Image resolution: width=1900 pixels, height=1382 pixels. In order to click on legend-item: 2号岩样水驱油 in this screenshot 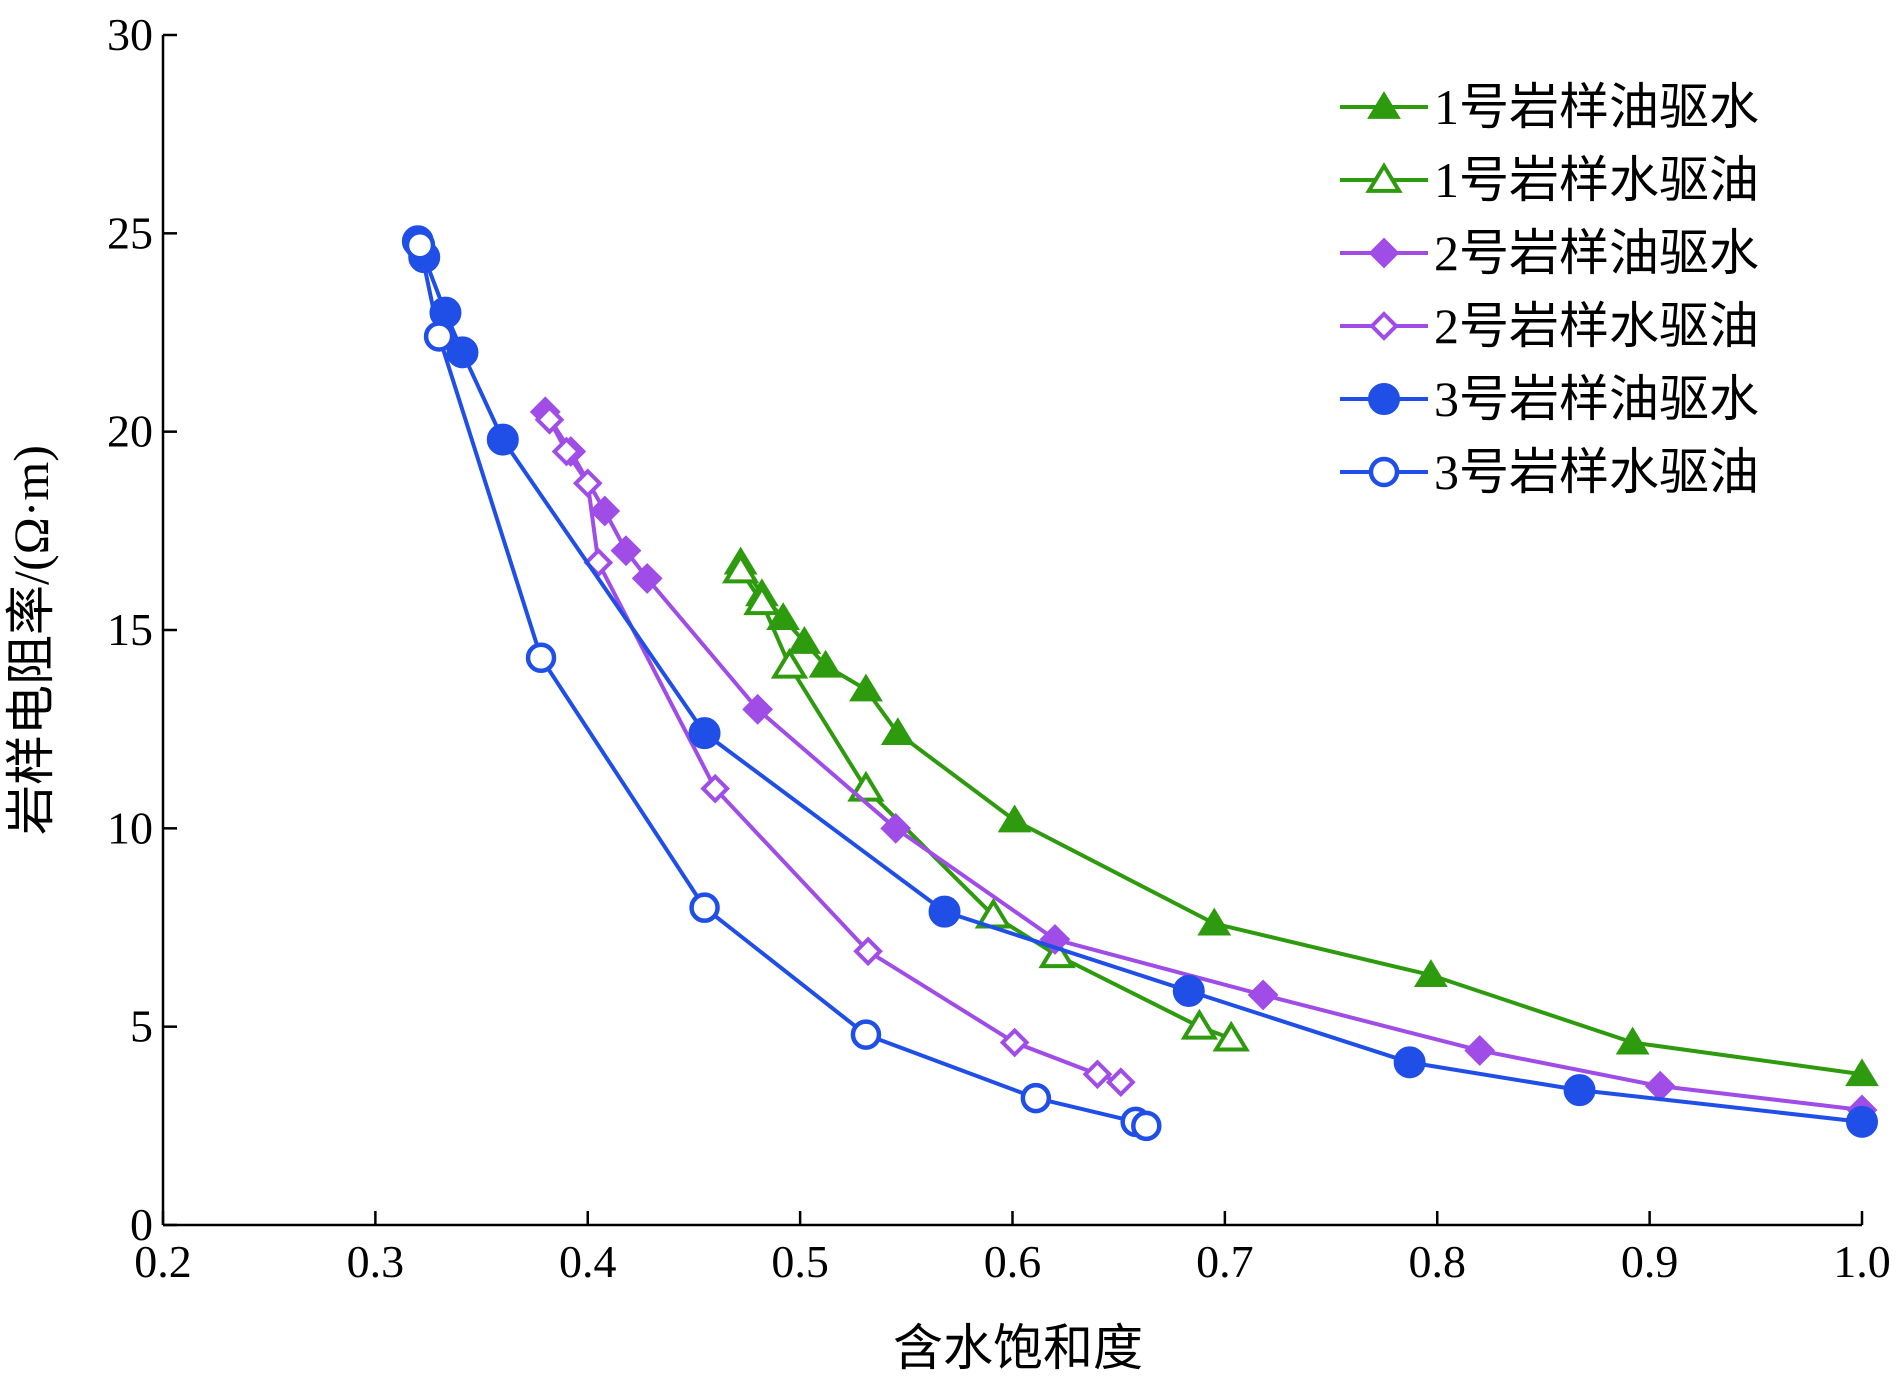, I will do `click(1549, 326)`.